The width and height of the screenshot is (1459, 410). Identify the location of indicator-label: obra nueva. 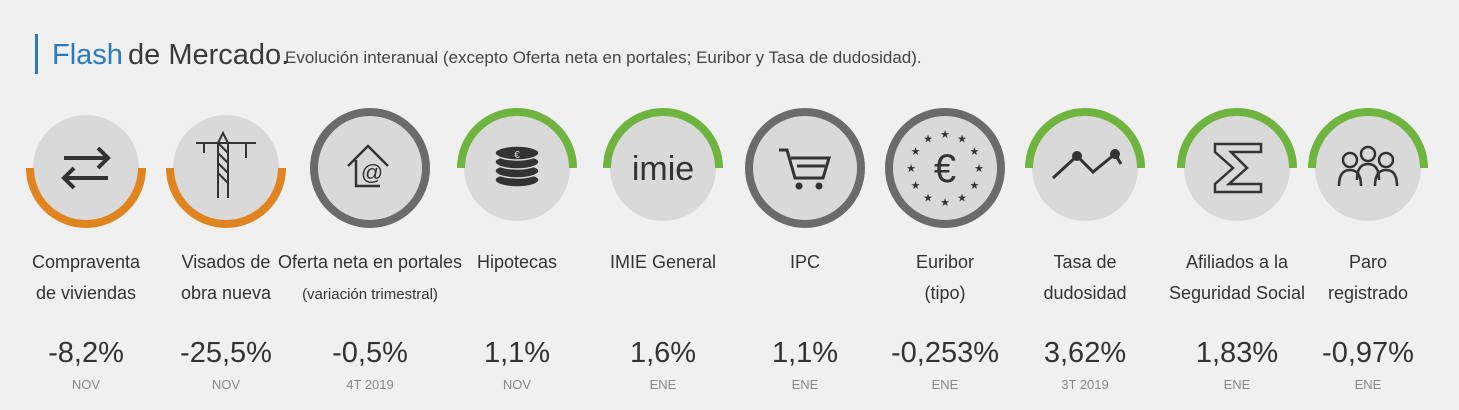
(226, 293).